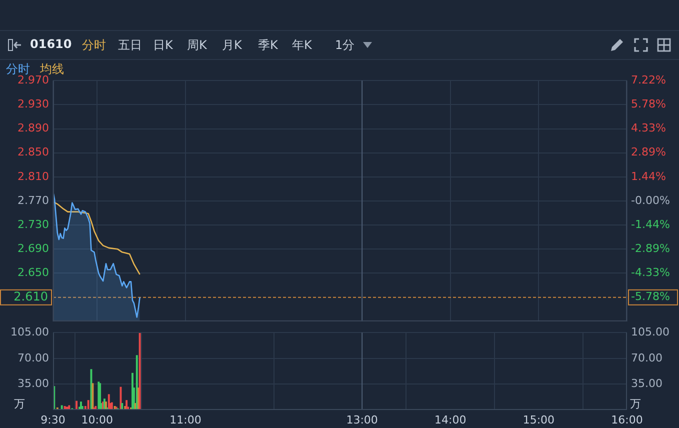 This screenshot has height=428, width=679. What do you see at coordinates (33, 176) in the screenshot?
I see `y-tick-label: 2.810` at bounding box center [33, 176].